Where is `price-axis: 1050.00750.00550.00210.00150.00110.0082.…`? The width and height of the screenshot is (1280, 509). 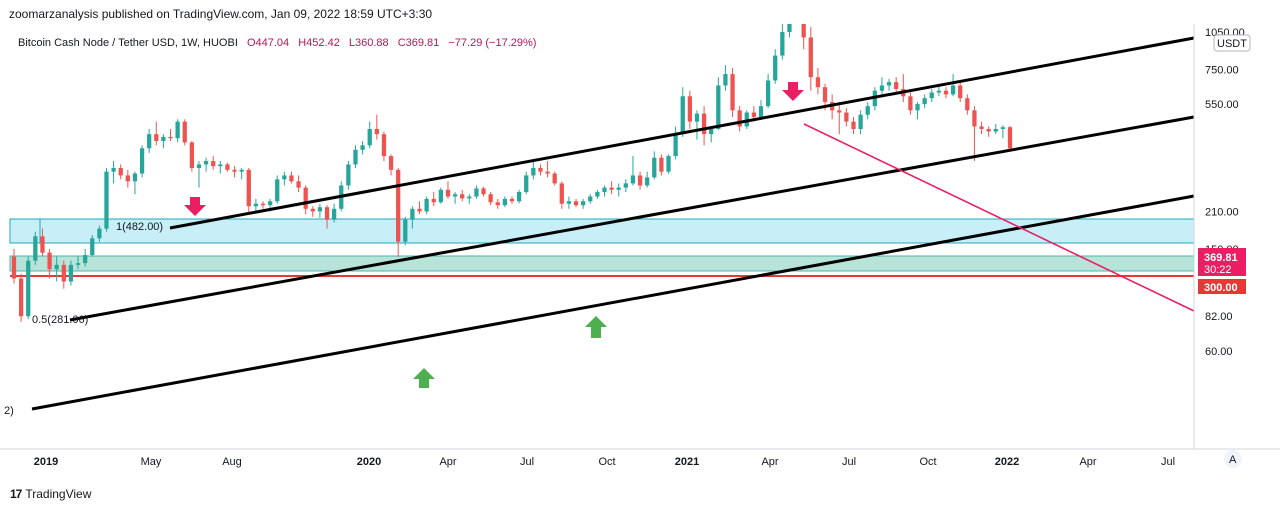 price-axis: 1050.00750.00550.00210.00150.00110.0082.… is located at coordinates (1225, 192).